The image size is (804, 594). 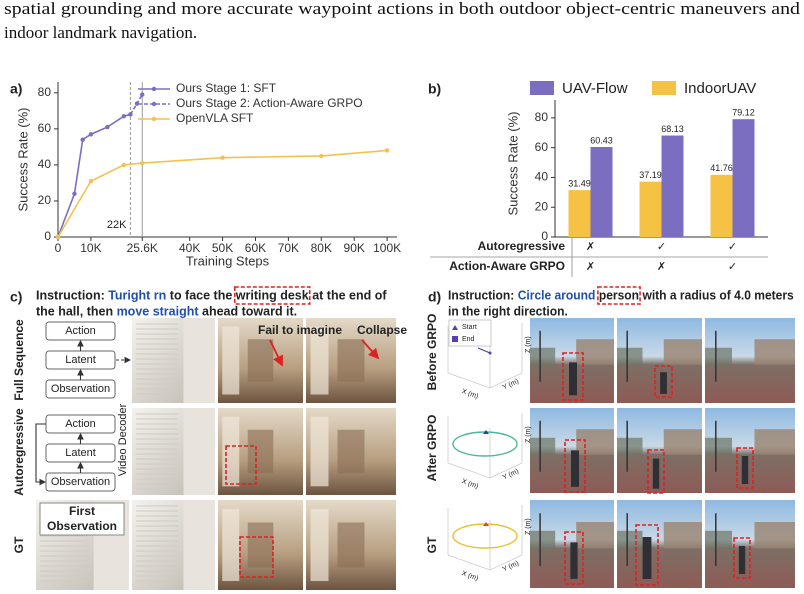 What do you see at coordinates (82, 526) in the screenshot?
I see `image-caption: Observation` at bounding box center [82, 526].